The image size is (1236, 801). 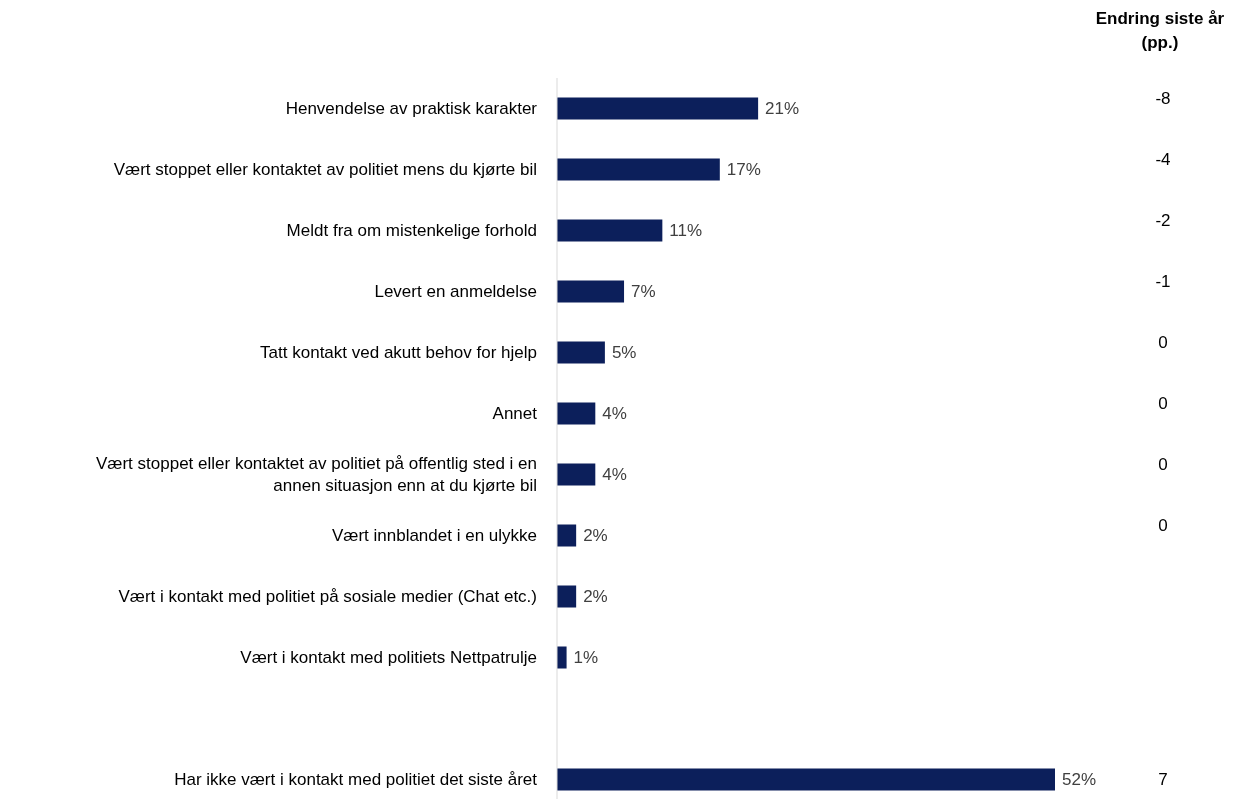 I want to click on data-label: 52%, so click(x=1079, y=780).